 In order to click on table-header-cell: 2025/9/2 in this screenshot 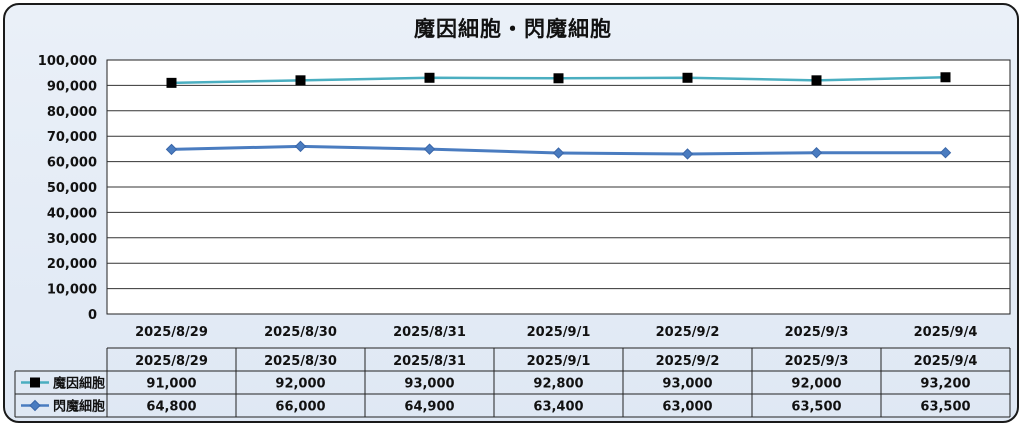, I will do `click(688, 361)`.